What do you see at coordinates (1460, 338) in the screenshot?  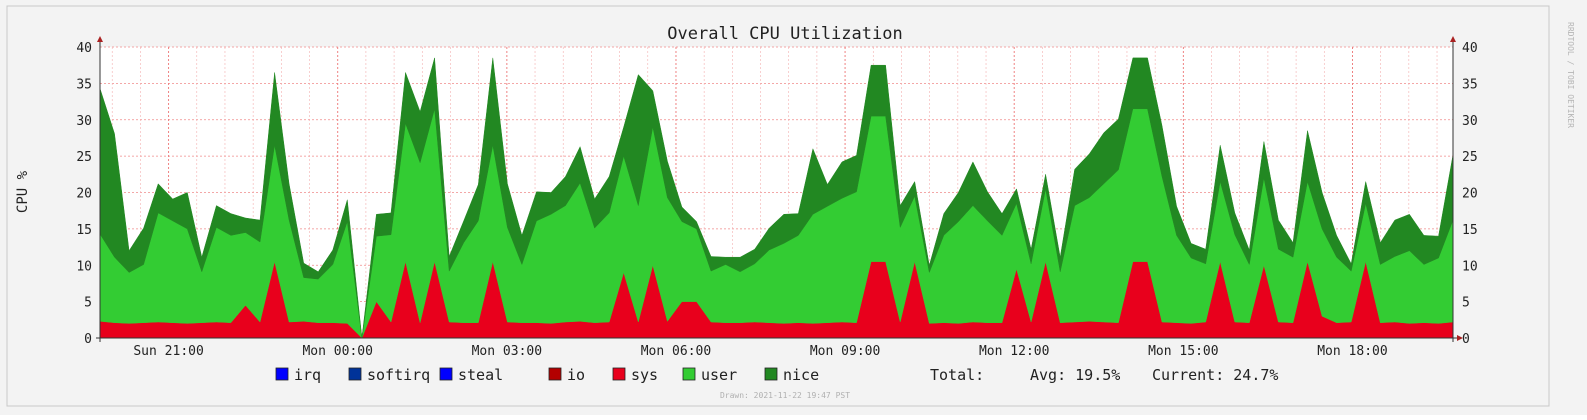 I see `x-axis-arrow` at bounding box center [1460, 338].